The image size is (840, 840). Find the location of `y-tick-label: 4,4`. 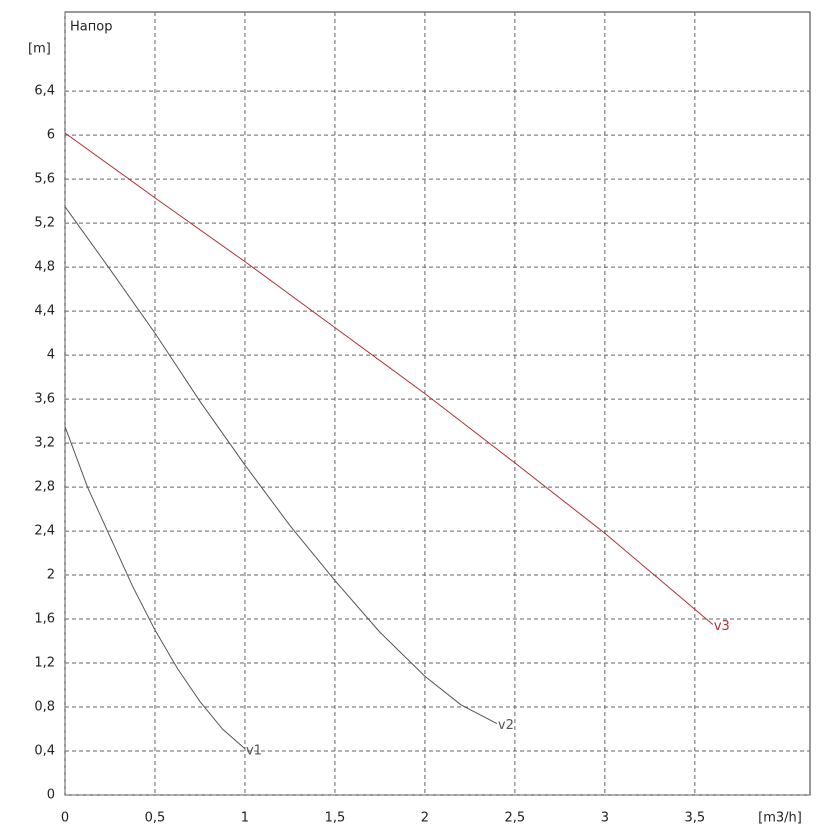

y-tick-label: 4,4 is located at coordinates (44, 311).